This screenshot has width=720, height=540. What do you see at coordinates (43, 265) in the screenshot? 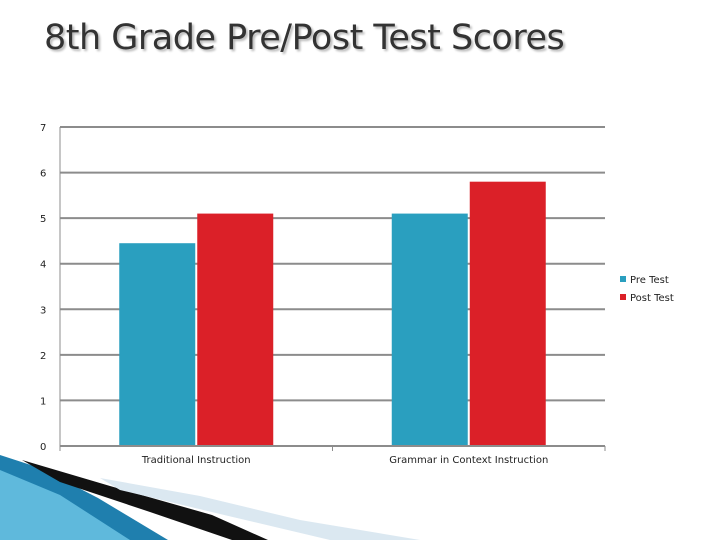
I see `y-tick-label: 4` at bounding box center [43, 265].